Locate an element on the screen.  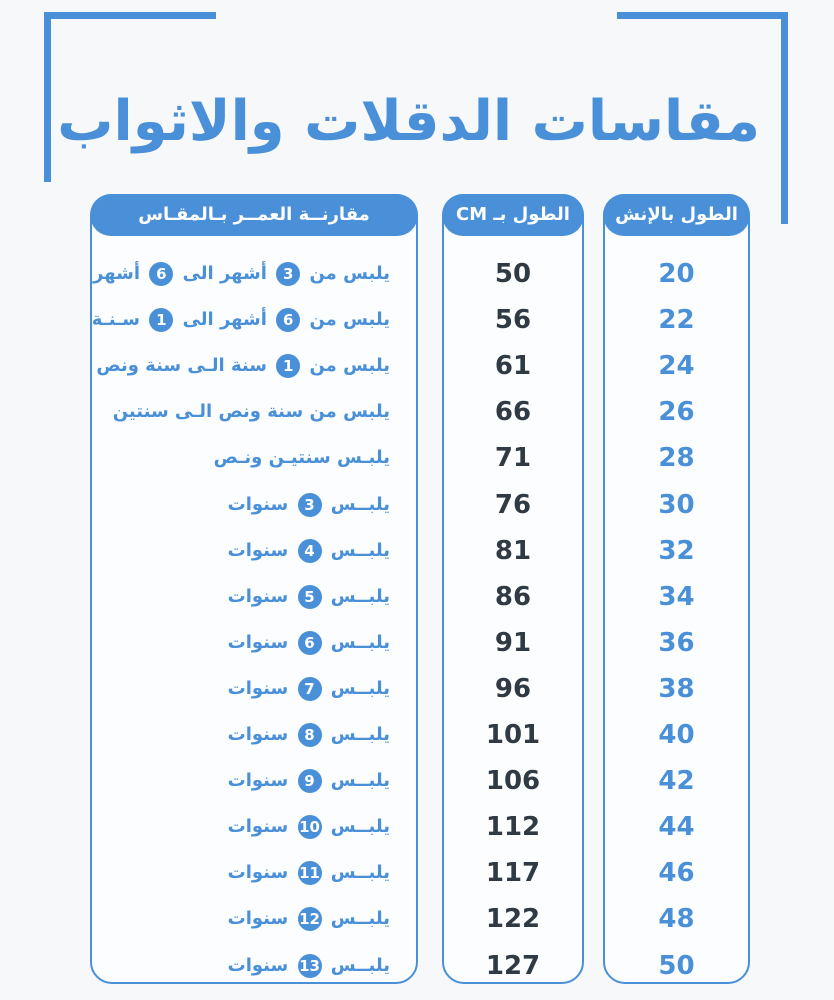
number-badge: 4 is located at coordinates (309, 550).